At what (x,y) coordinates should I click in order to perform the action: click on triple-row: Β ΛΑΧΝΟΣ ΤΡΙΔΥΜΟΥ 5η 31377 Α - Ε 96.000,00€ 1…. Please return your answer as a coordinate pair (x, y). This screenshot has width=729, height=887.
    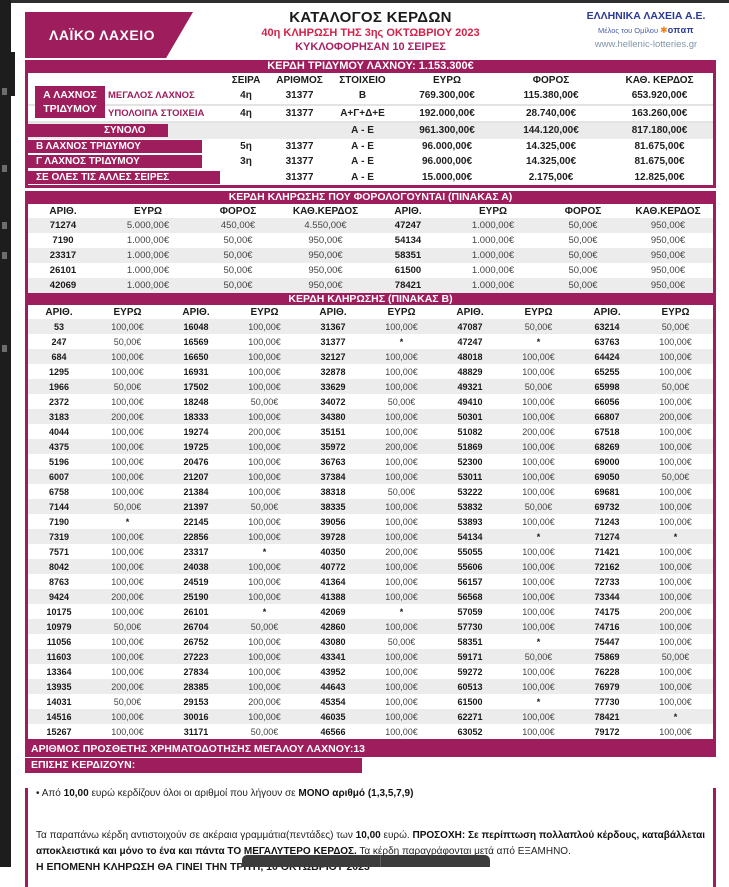
    Looking at the image, I should click on (370, 147).